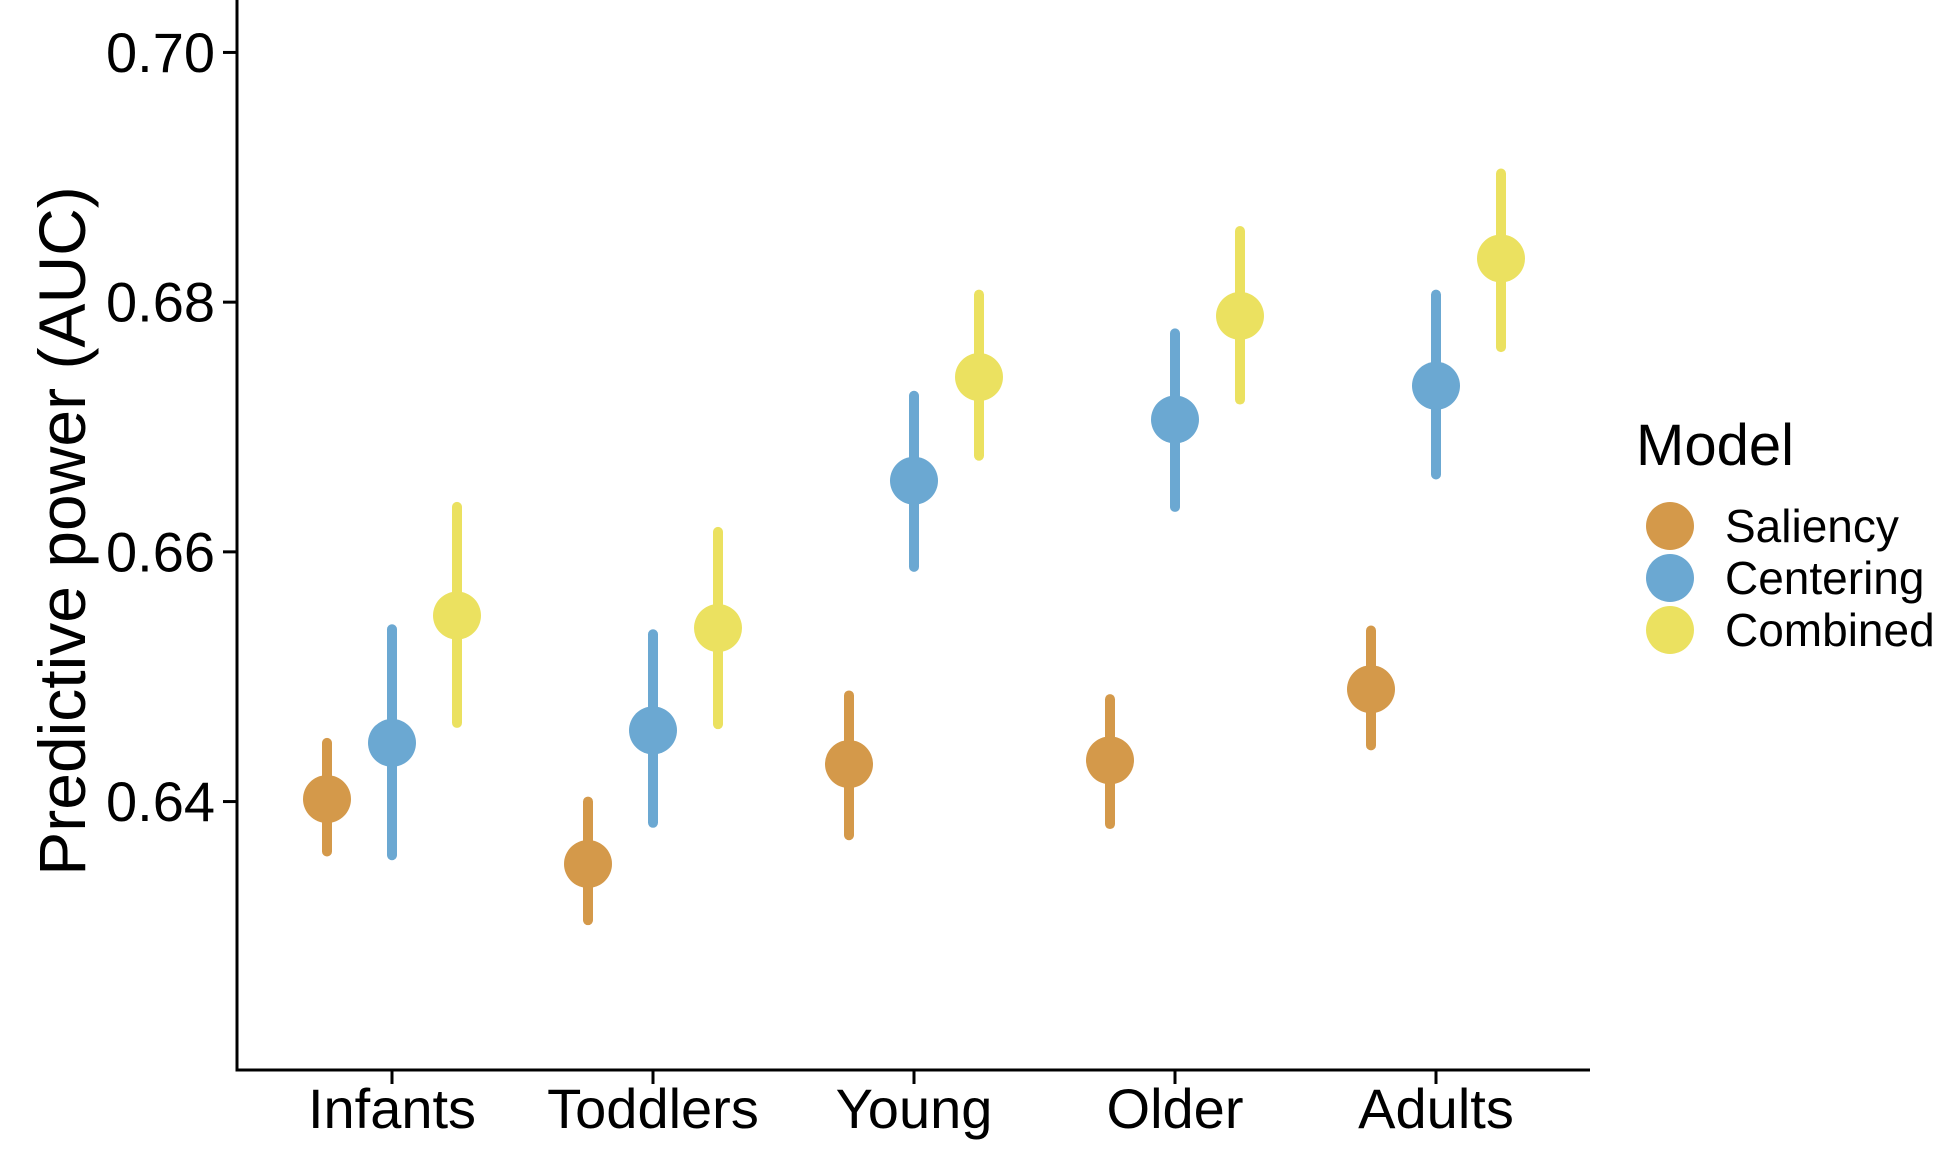 The height and width of the screenshot is (1150, 1948). I want to click on point-combined-infants, so click(457, 615).